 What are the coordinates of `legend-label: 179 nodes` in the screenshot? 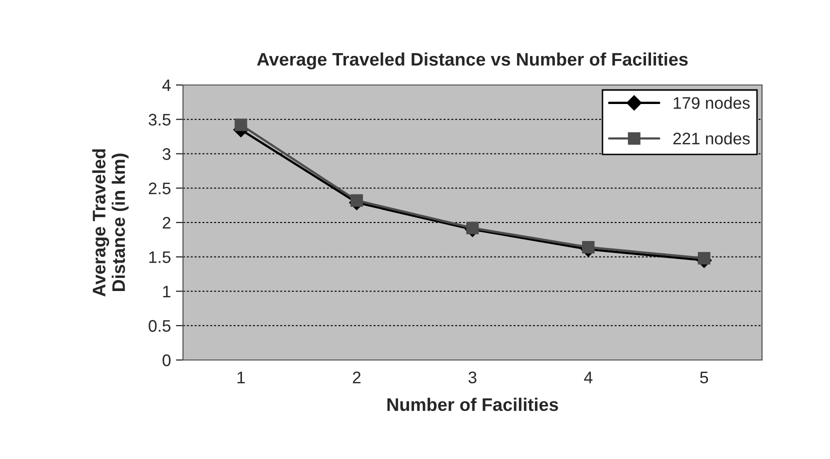 It's located at (712, 102).